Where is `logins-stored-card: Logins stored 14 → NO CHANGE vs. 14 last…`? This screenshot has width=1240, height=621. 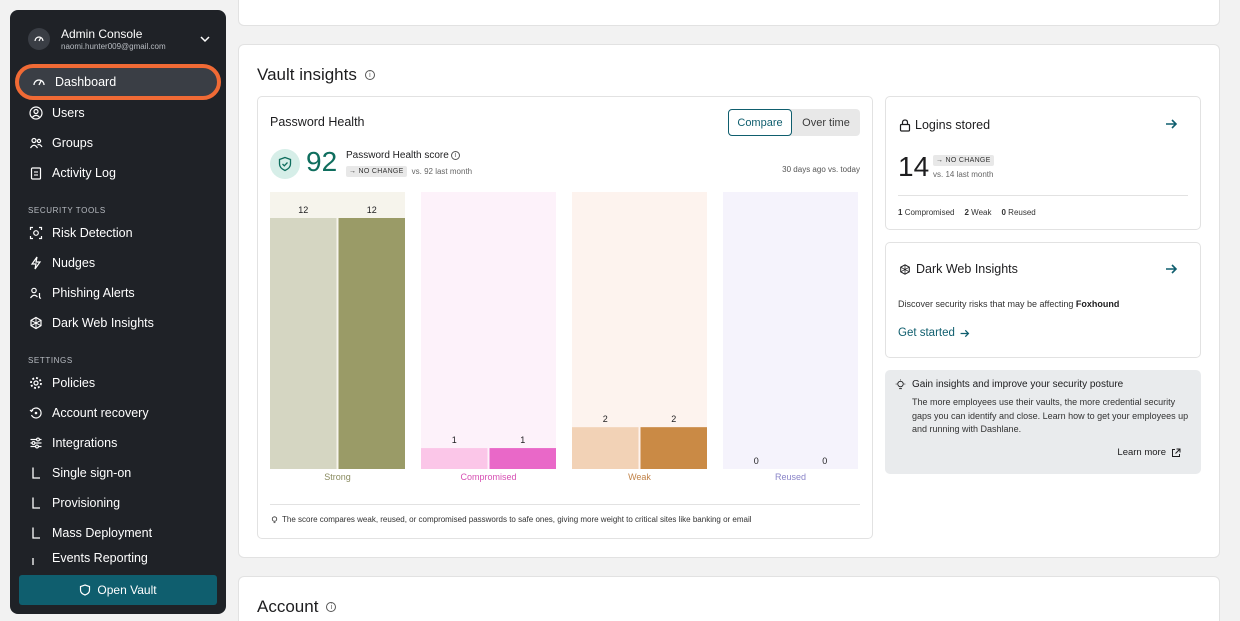
logins-stored-card: Logins stored 14 → NO CHANGE vs. 14 last… is located at coordinates (1043, 163).